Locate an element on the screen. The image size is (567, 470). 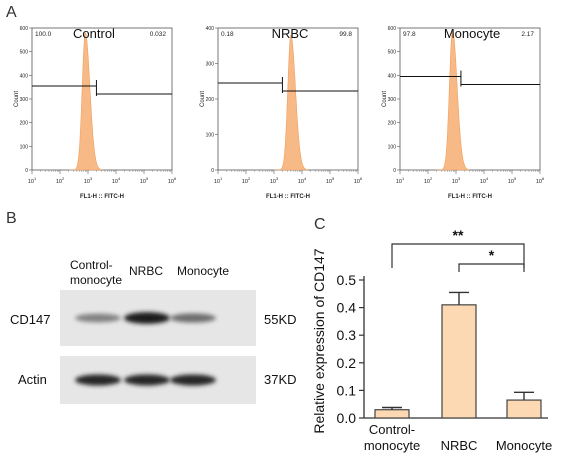
x-tick-label: Monocyte is located at coordinates (524, 445).